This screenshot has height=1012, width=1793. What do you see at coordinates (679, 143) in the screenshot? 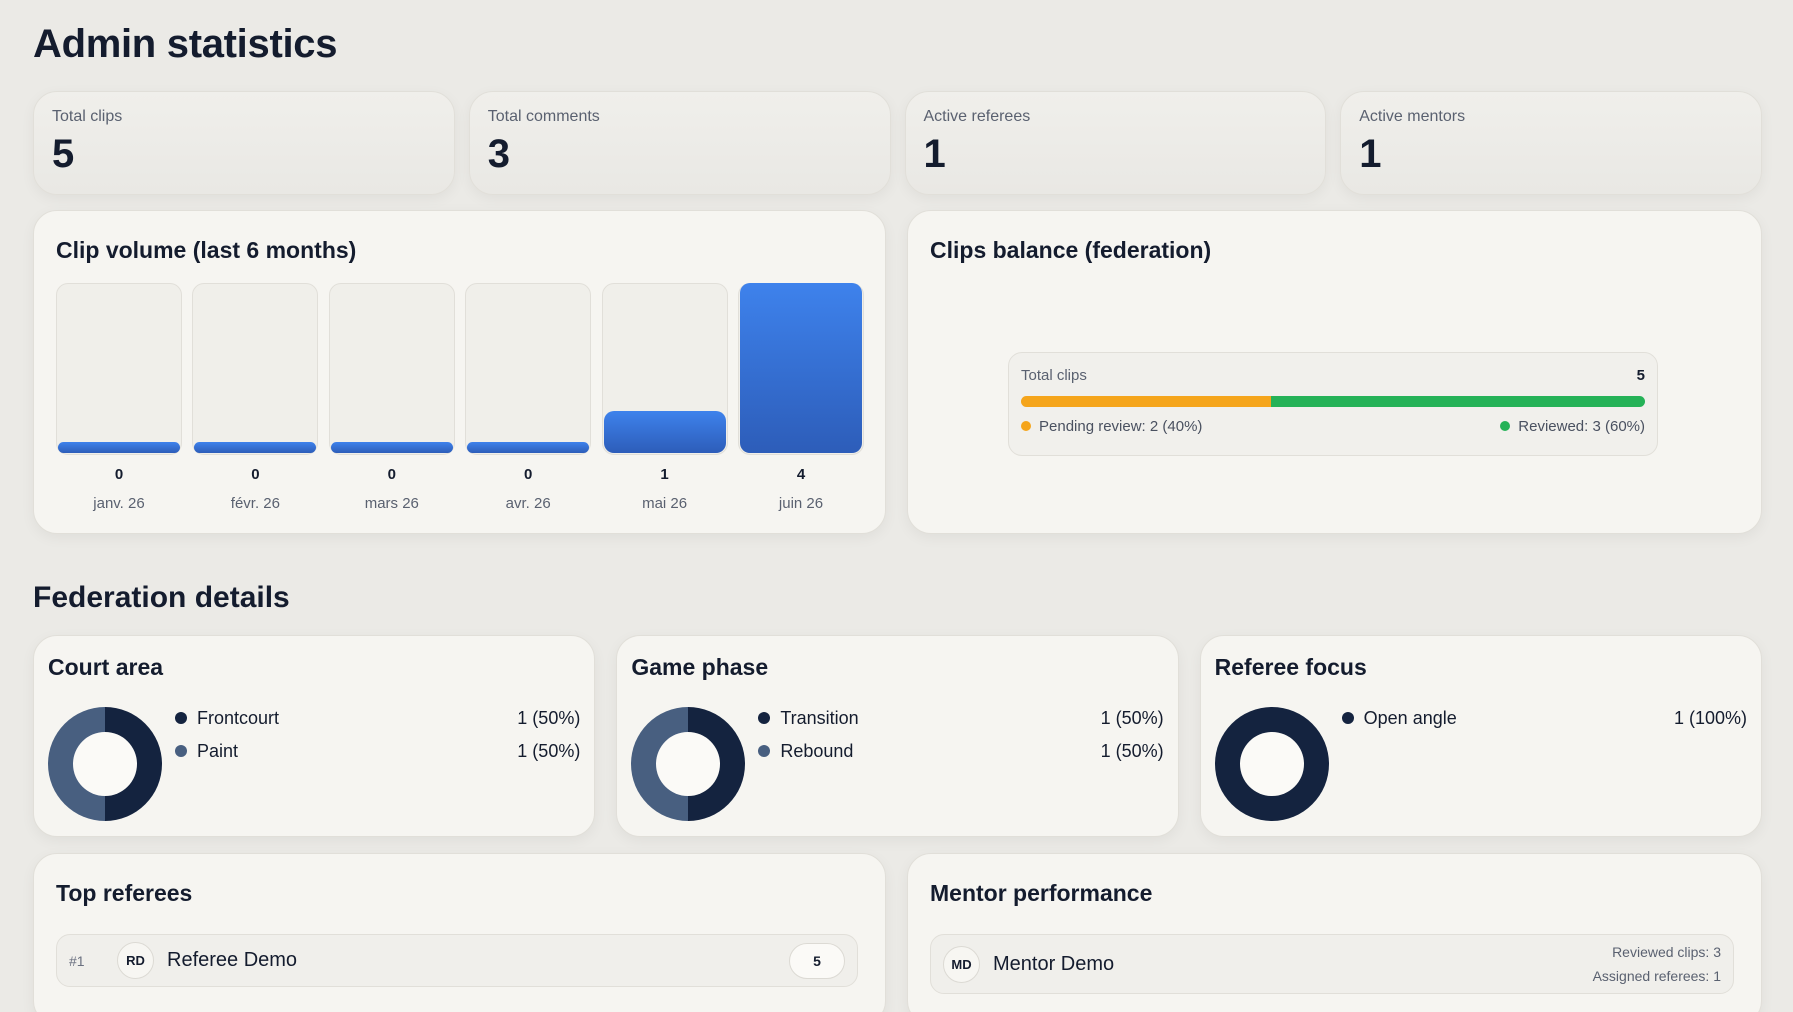
I see `stat-card-total-comments: Total comments 3` at bounding box center [679, 143].